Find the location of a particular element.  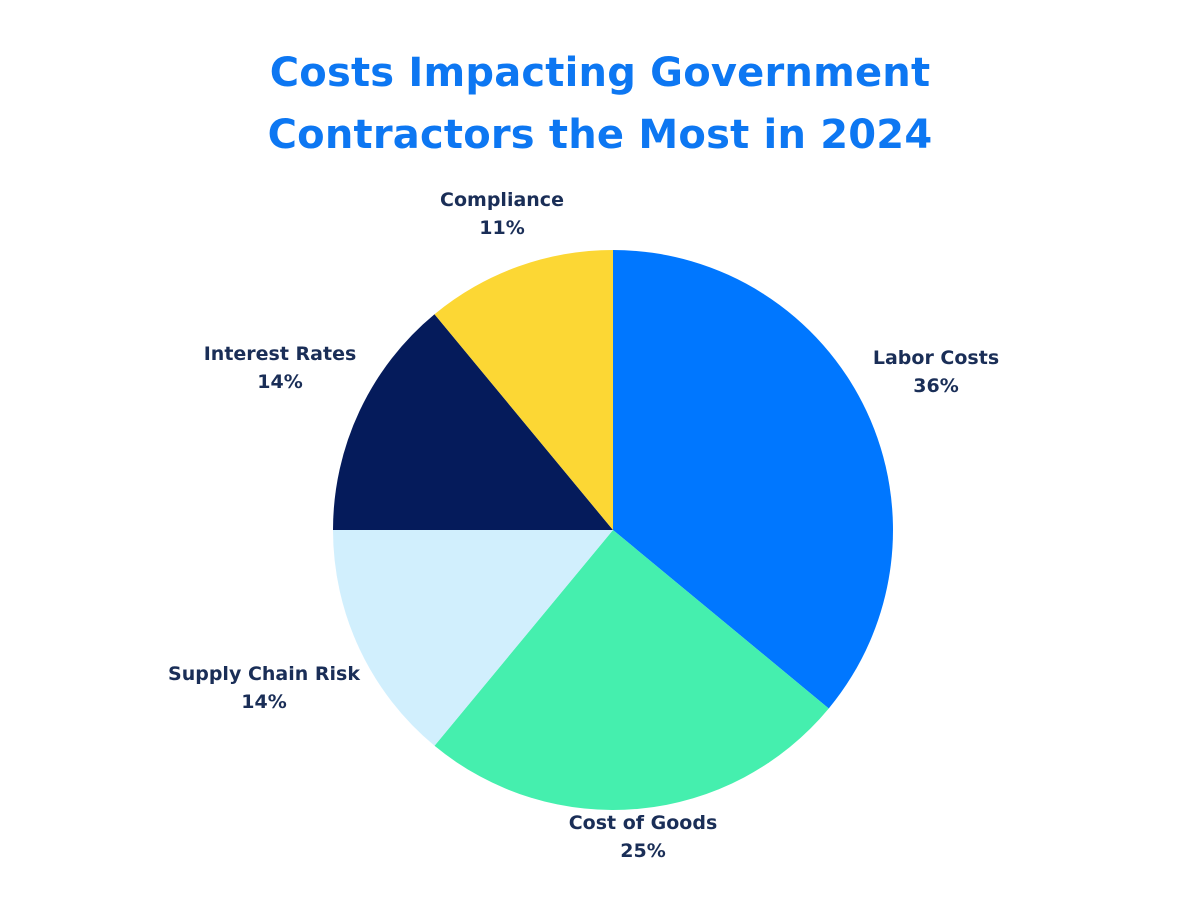

chart-title-line-2: Contractors the Most in 2024 is located at coordinates (600, 135).